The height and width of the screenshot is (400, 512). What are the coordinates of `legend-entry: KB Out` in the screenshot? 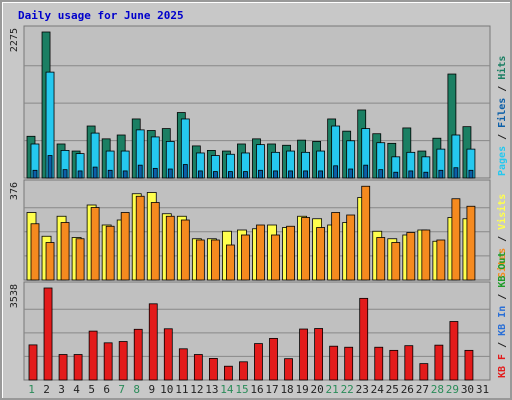 It's located at (502, 270).